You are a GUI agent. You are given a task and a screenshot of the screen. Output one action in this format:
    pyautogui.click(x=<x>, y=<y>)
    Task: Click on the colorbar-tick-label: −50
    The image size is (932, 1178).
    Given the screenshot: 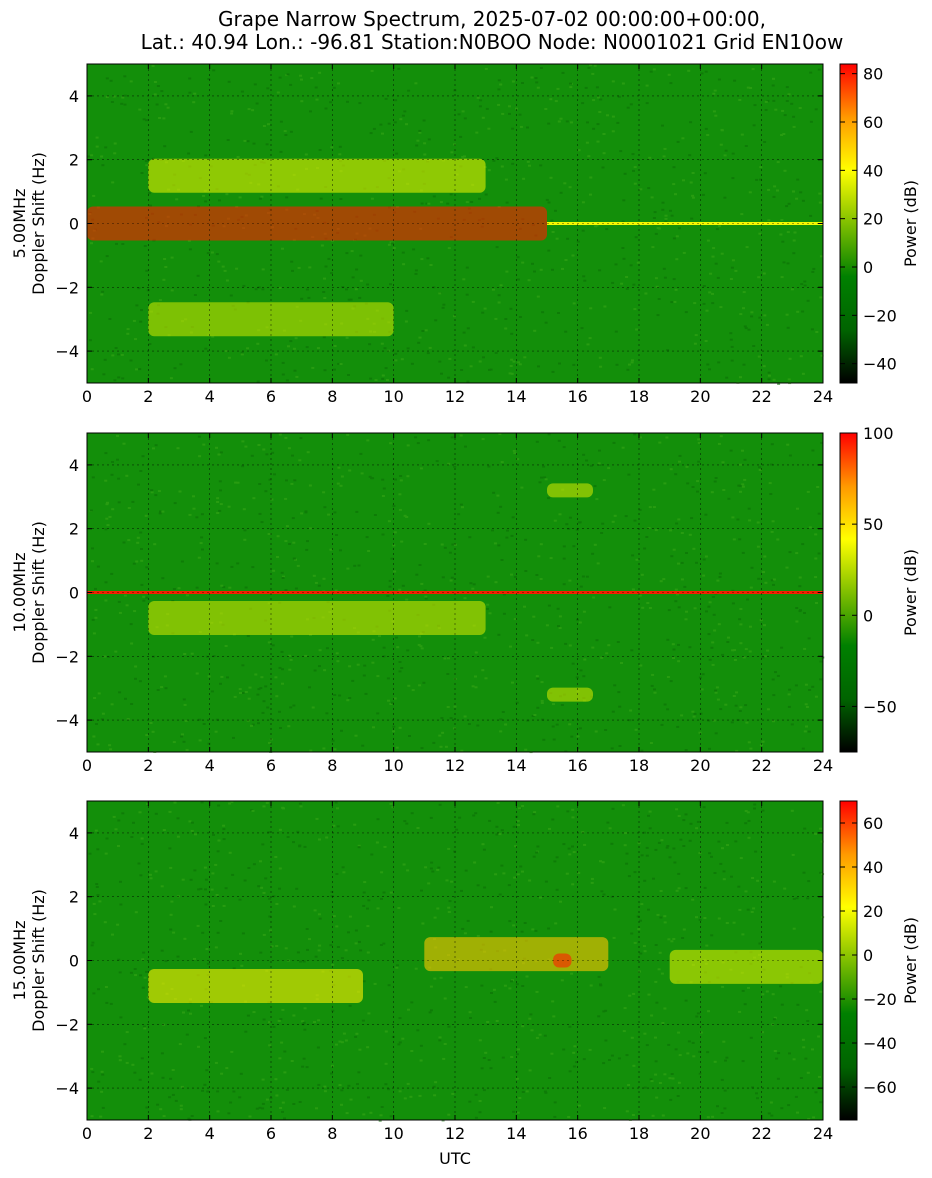 What is the action you would take?
    pyautogui.click(x=880, y=706)
    